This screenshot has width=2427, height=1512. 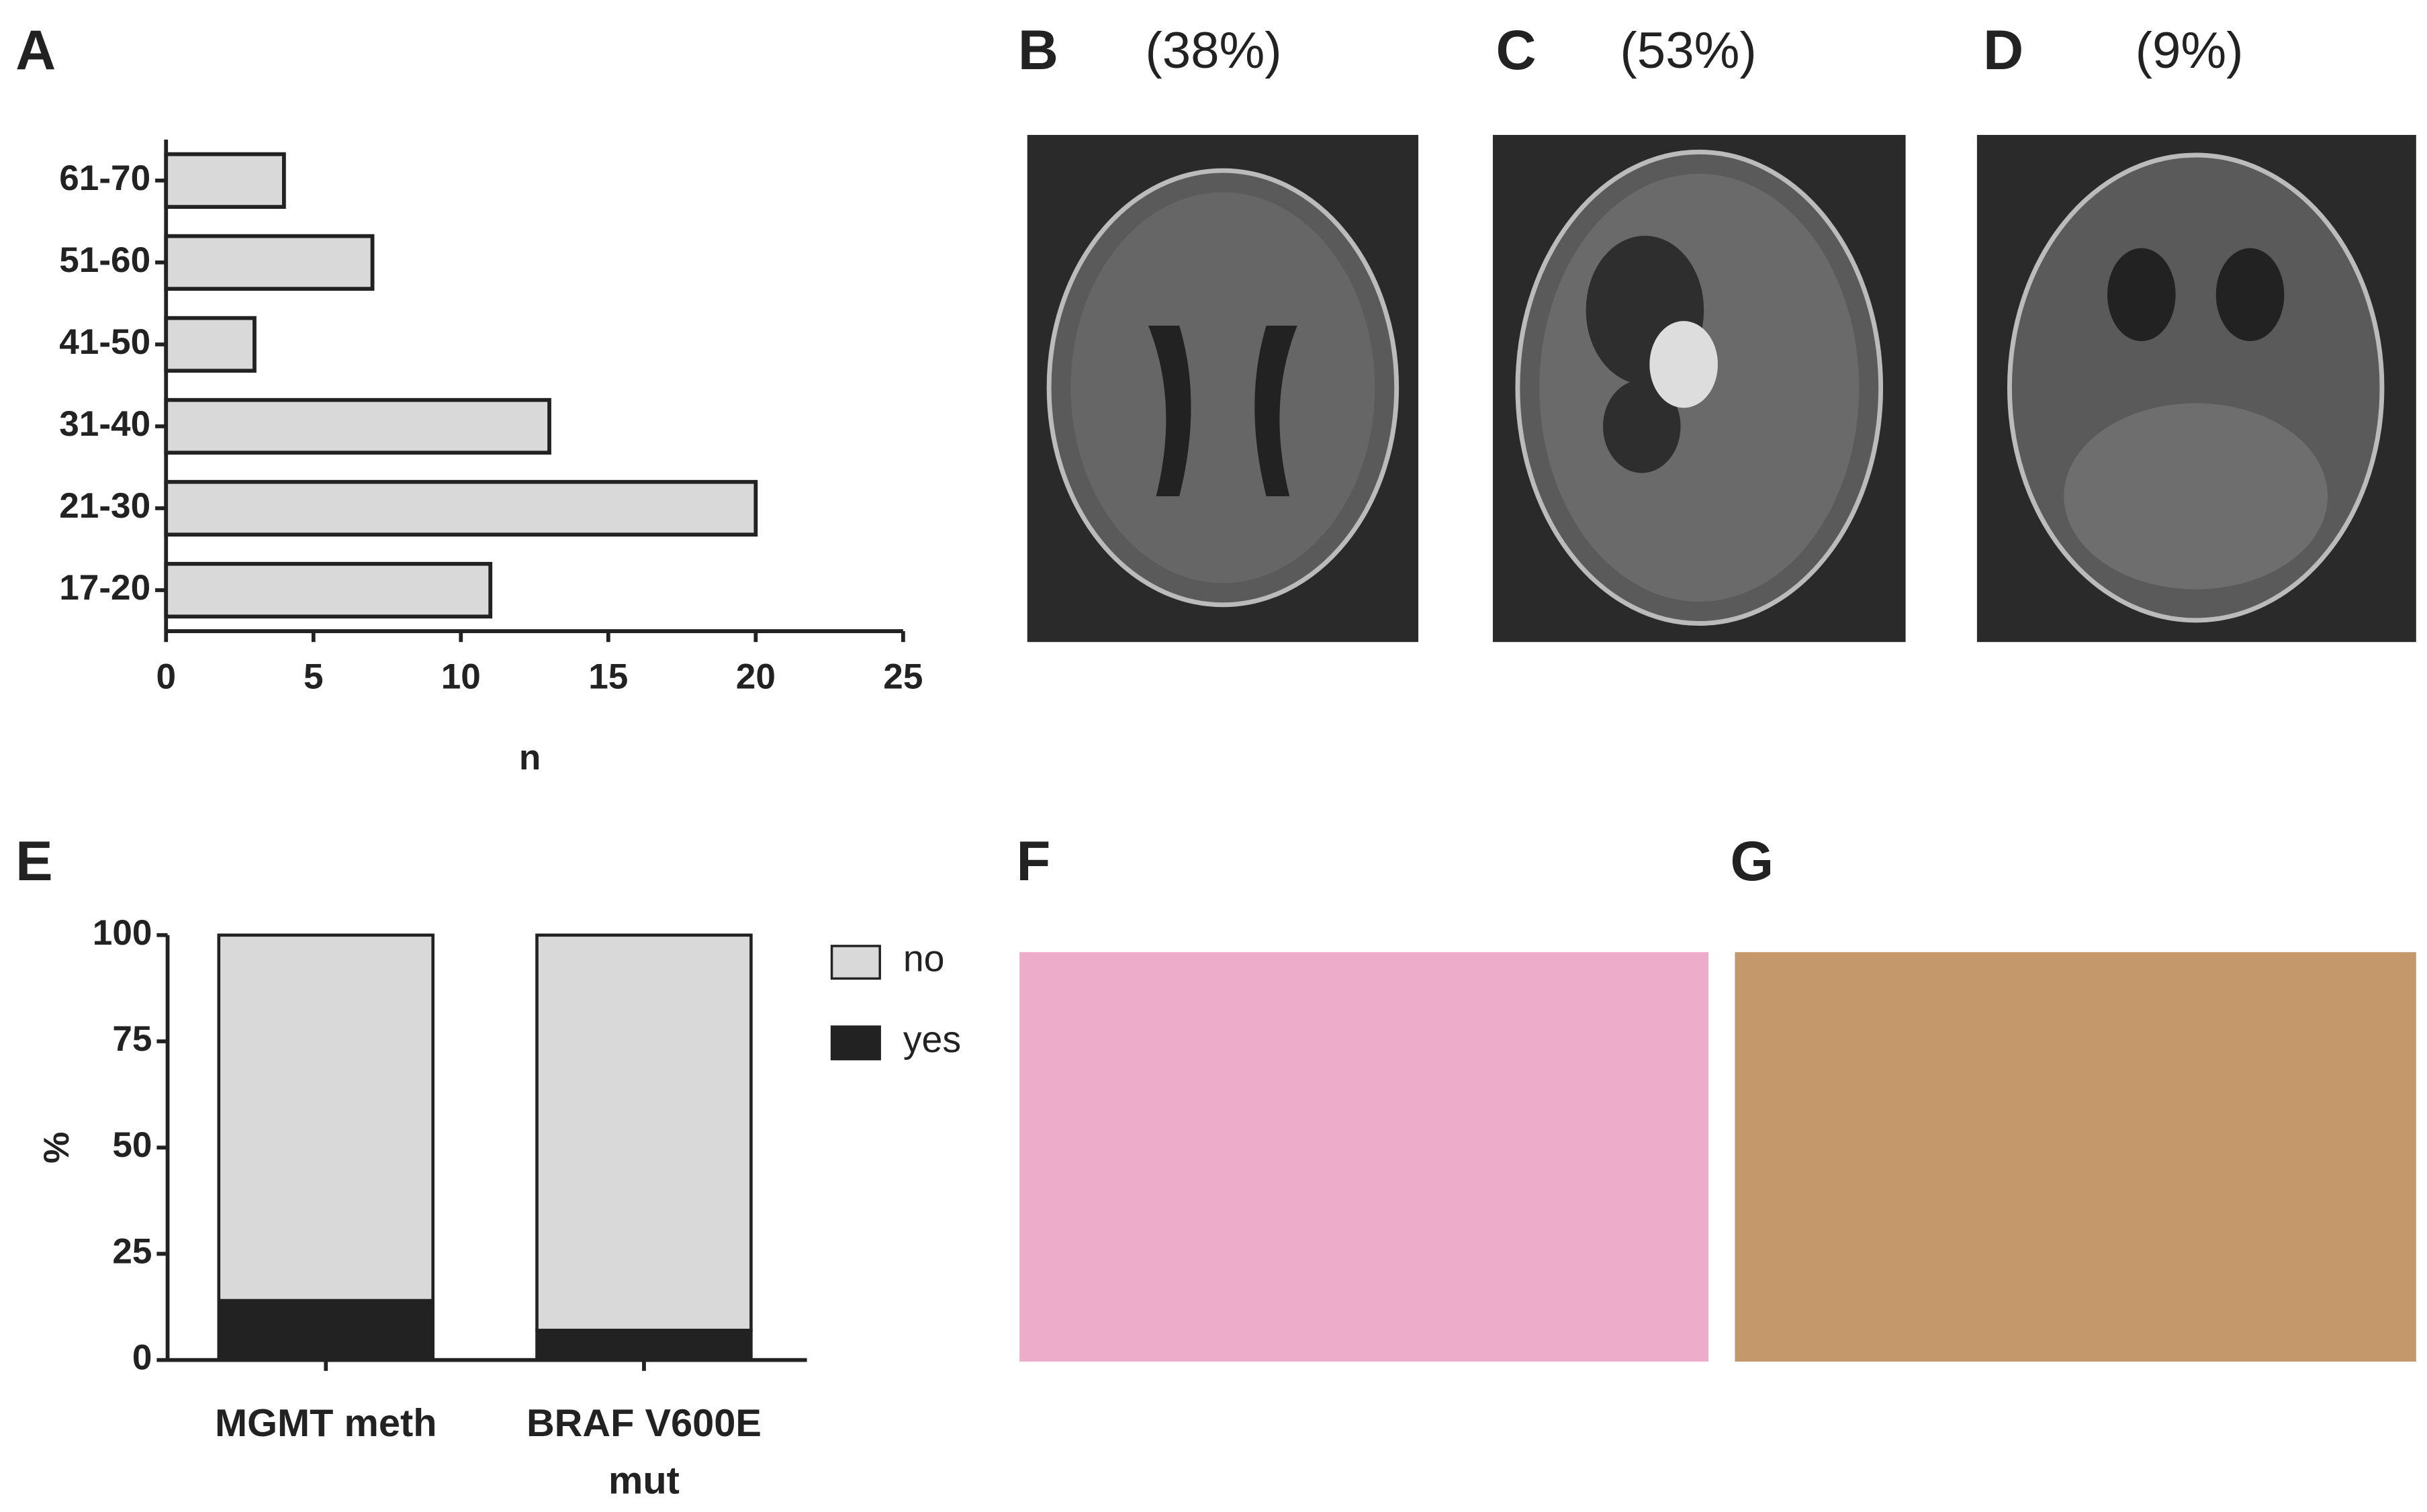 What do you see at coordinates (1752, 861) in the screenshot?
I see `panel-label: G` at bounding box center [1752, 861].